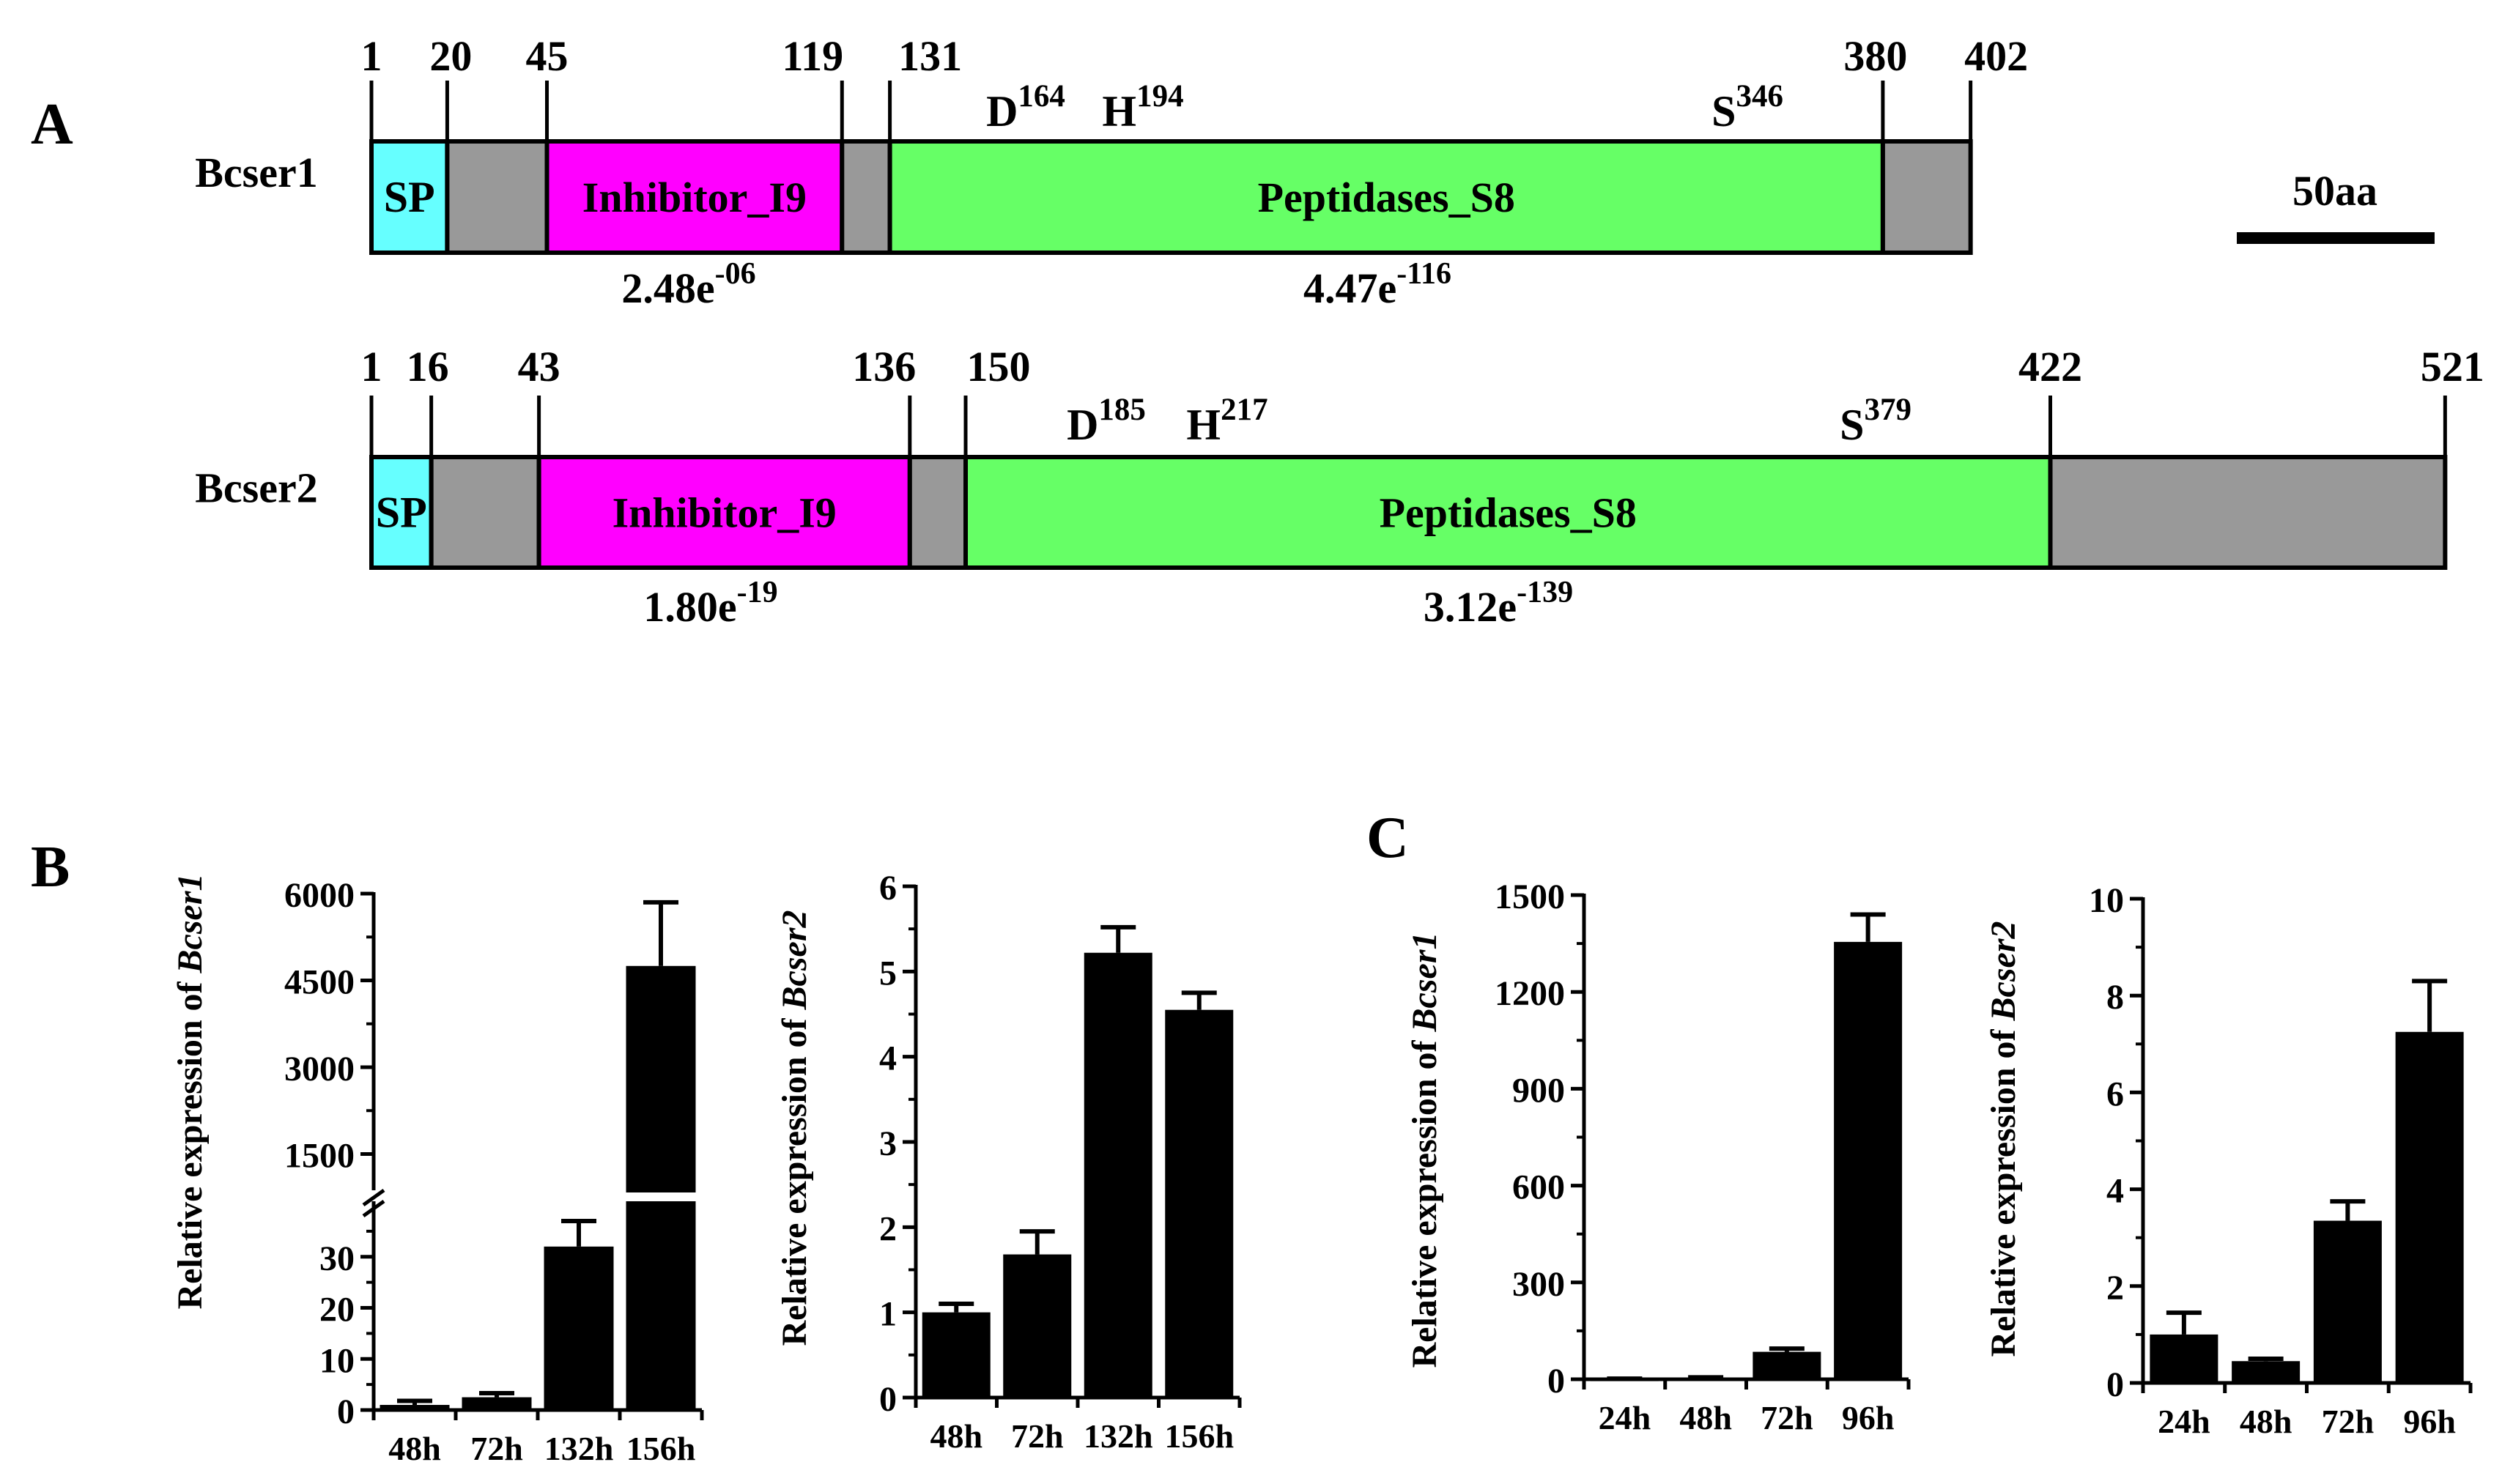 The width and height of the screenshot is (2513, 1484). What do you see at coordinates (1875, 421) in the screenshot?
I see `active-site-s: S379` at bounding box center [1875, 421].